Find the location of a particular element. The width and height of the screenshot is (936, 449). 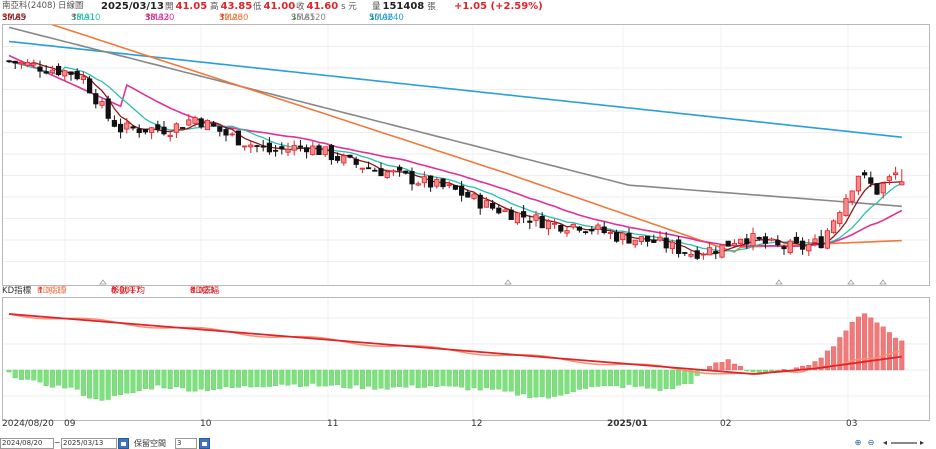

stock-name: 南亞科(2408) is located at coordinates (29, 6).